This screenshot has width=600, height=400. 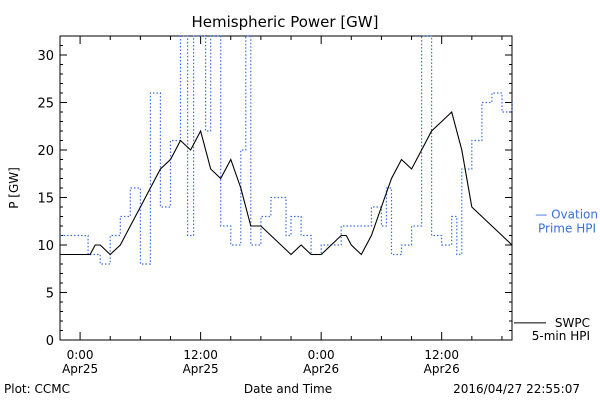 I want to click on y-tick-label: 15, so click(x=45, y=199).